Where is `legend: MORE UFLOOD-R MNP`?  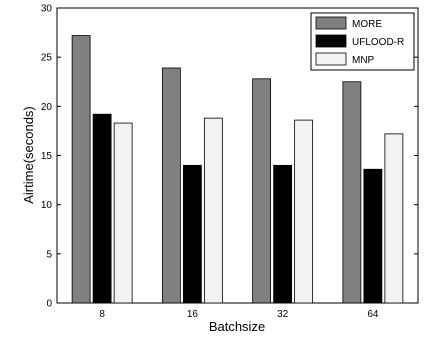 legend: MORE UFLOOD-R MNP is located at coordinates (362, 41).